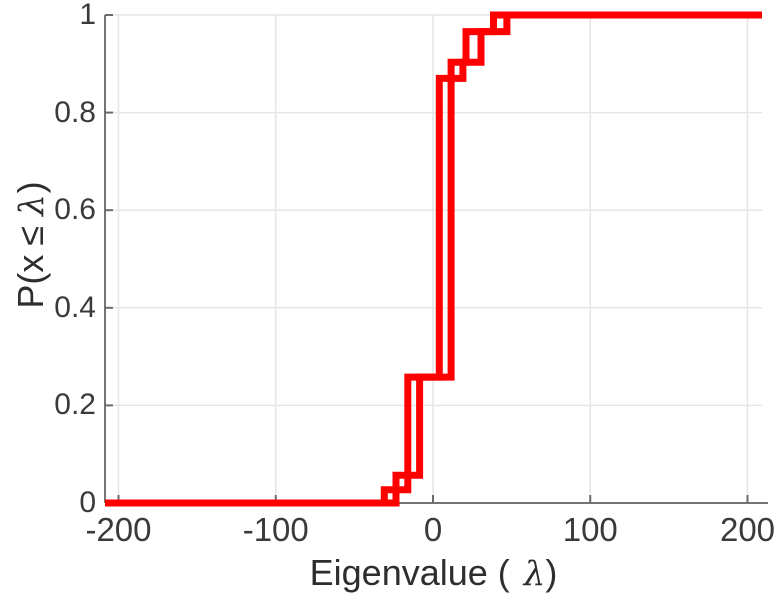 This screenshot has height=600, width=775. I want to click on x-tick-label: 200, so click(747, 529).